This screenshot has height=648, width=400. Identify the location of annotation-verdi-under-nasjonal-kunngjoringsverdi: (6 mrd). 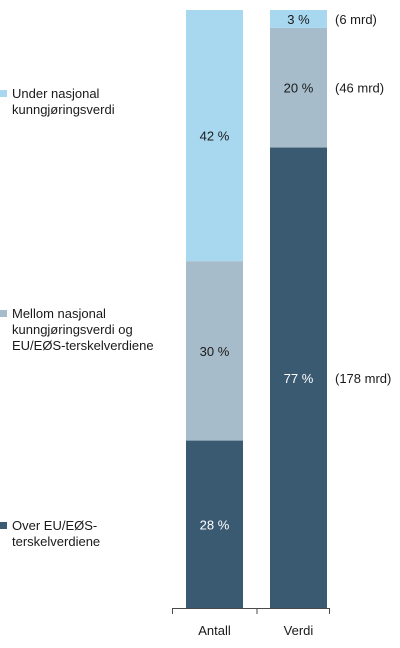
(356, 19).